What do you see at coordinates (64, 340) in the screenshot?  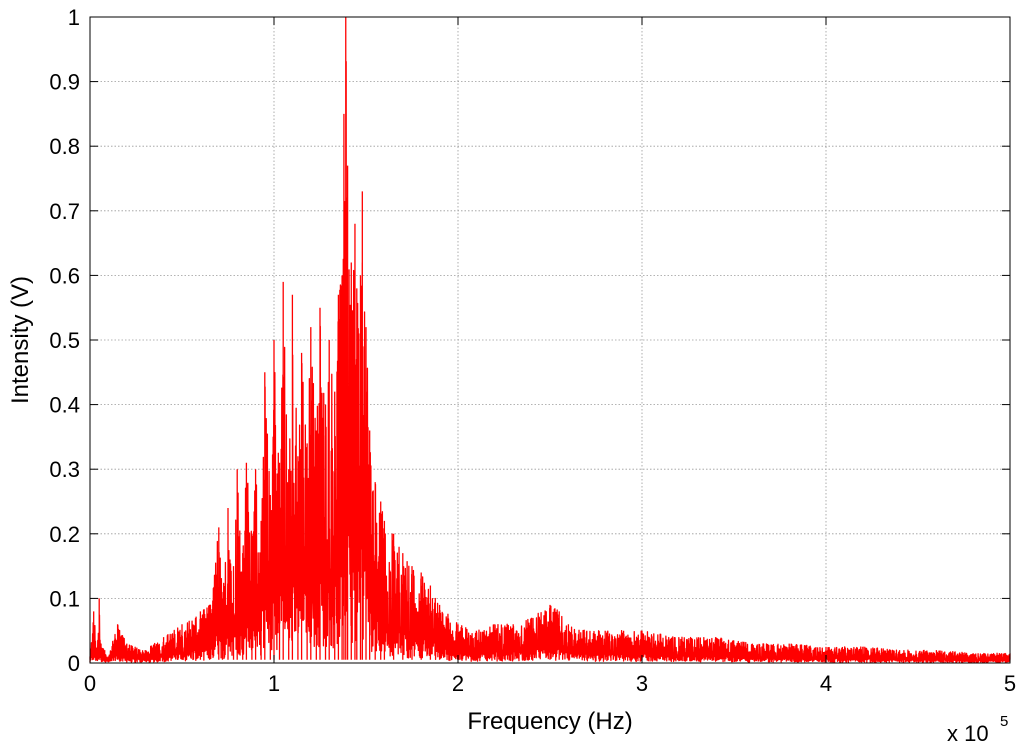 I see `y-tick-label: 0.5` at bounding box center [64, 340].